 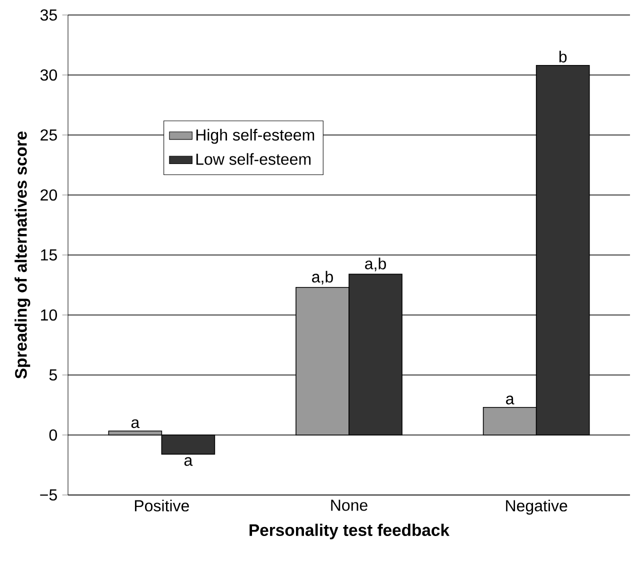 I want to click on y-tick-label: 20, so click(x=48, y=195).